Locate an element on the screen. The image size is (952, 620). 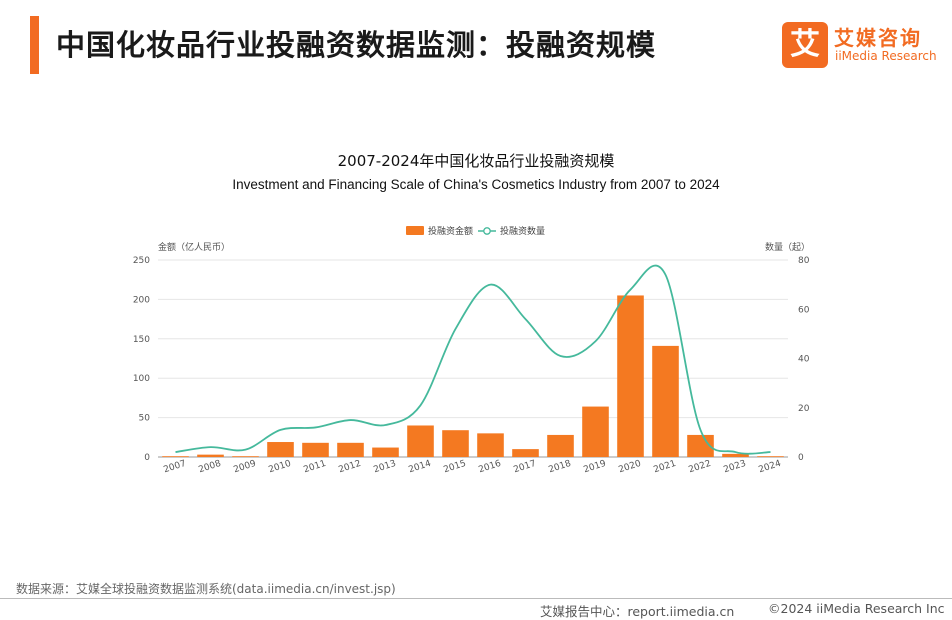
bar-2016 is located at coordinates (490, 445).